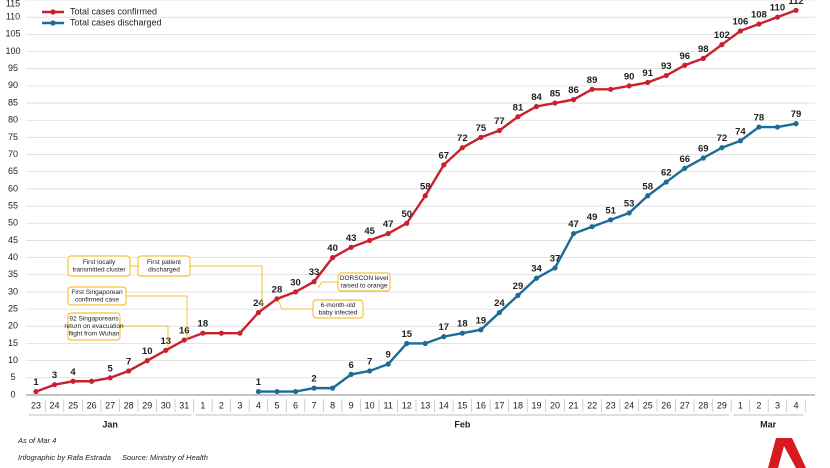 Image resolution: width=830 pixels, height=468 pixels. I want to click on y-tick-label: 55, so click(13, 205).